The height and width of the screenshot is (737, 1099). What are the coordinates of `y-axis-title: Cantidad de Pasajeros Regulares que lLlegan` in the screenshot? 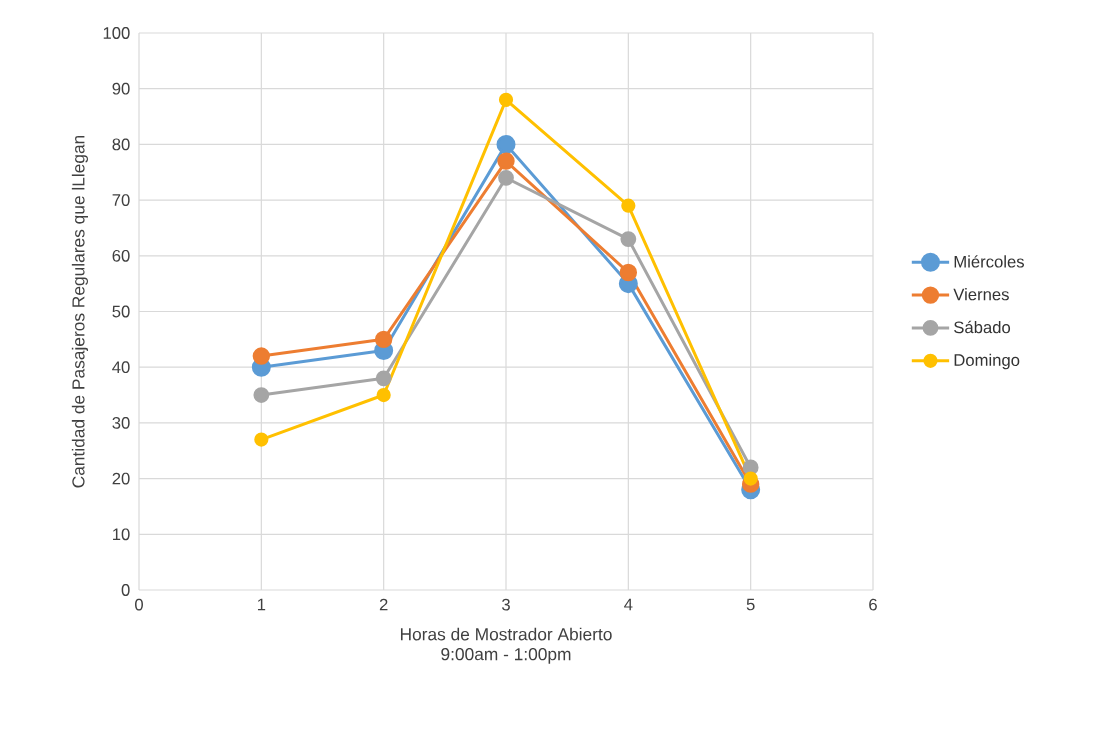 It's located at (79, 311).